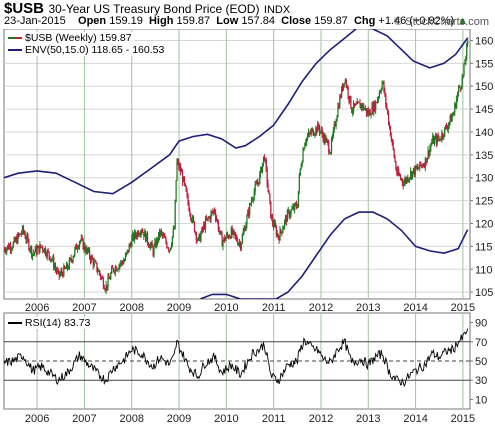  I want to click on price-y-tick-label: 125, so click(484, 202).